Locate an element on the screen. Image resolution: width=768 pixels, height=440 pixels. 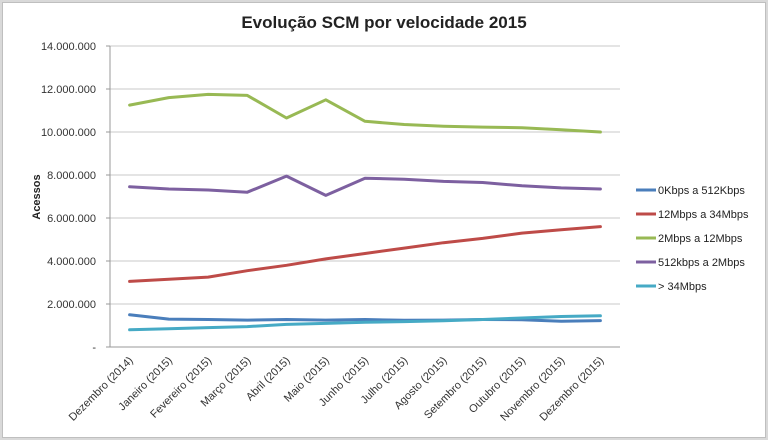
y-axis-label: Acessos is located at coordinates (37, 196).